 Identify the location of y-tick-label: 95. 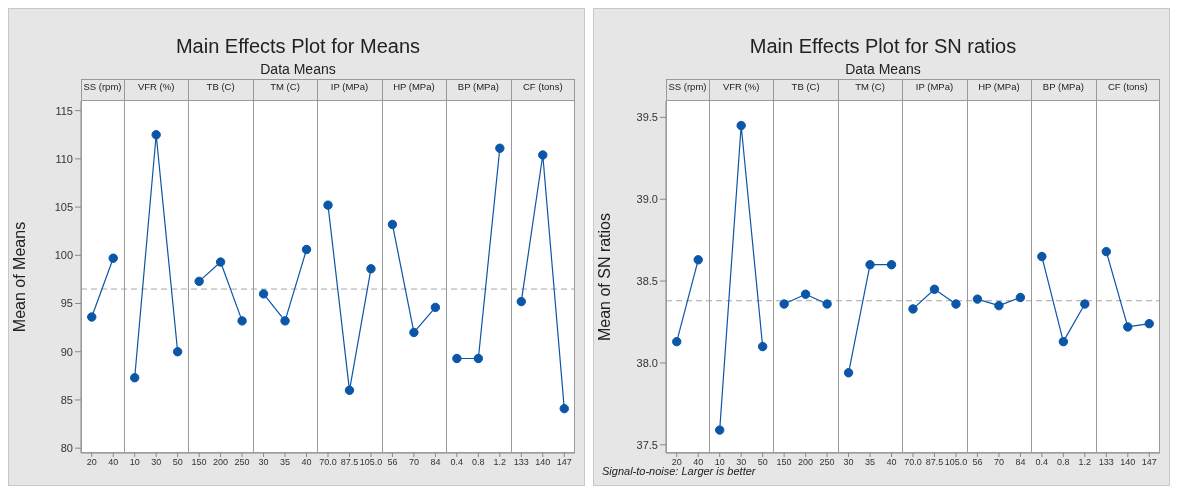
(66, 303).